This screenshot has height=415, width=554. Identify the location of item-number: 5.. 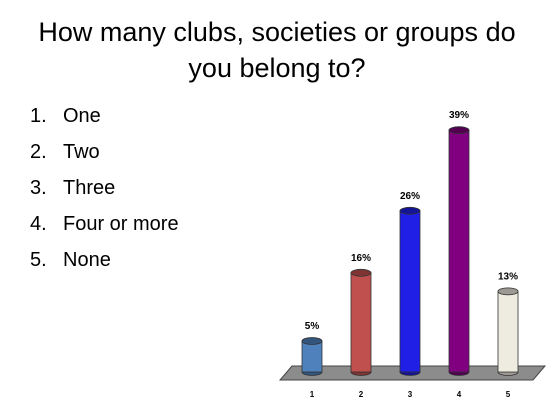
(38, 260).